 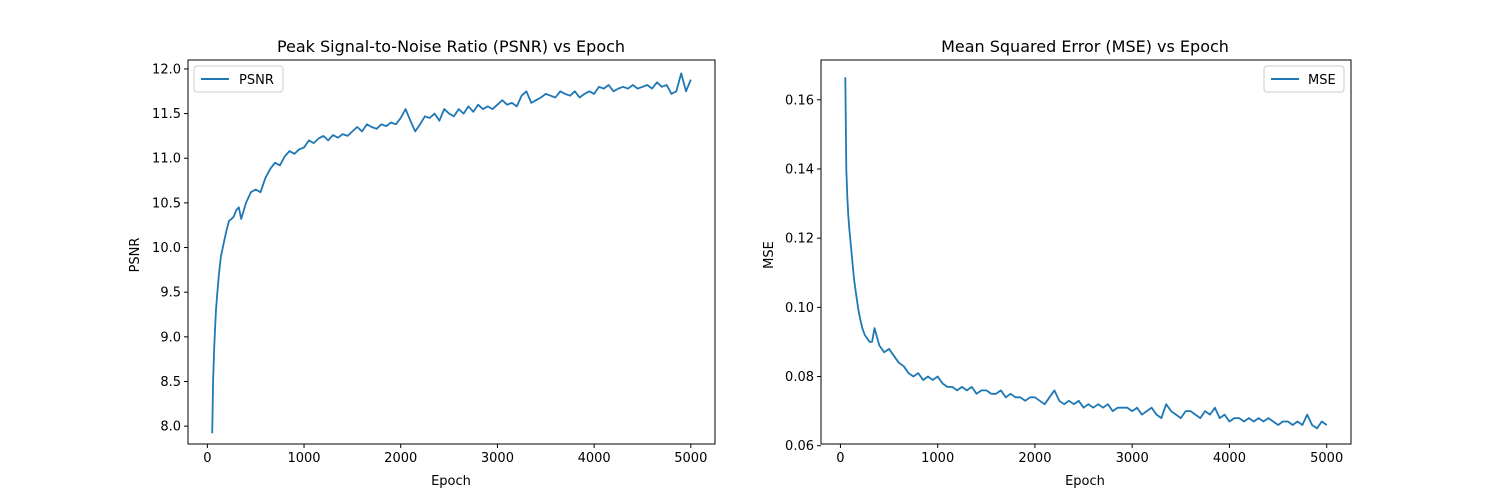 I want to click on mse-x-tick-label: 3000, so click(x=1132, y=458).